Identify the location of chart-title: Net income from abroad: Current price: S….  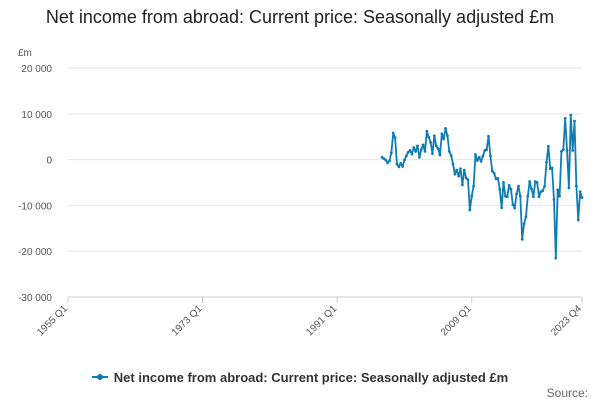
(300, 17).